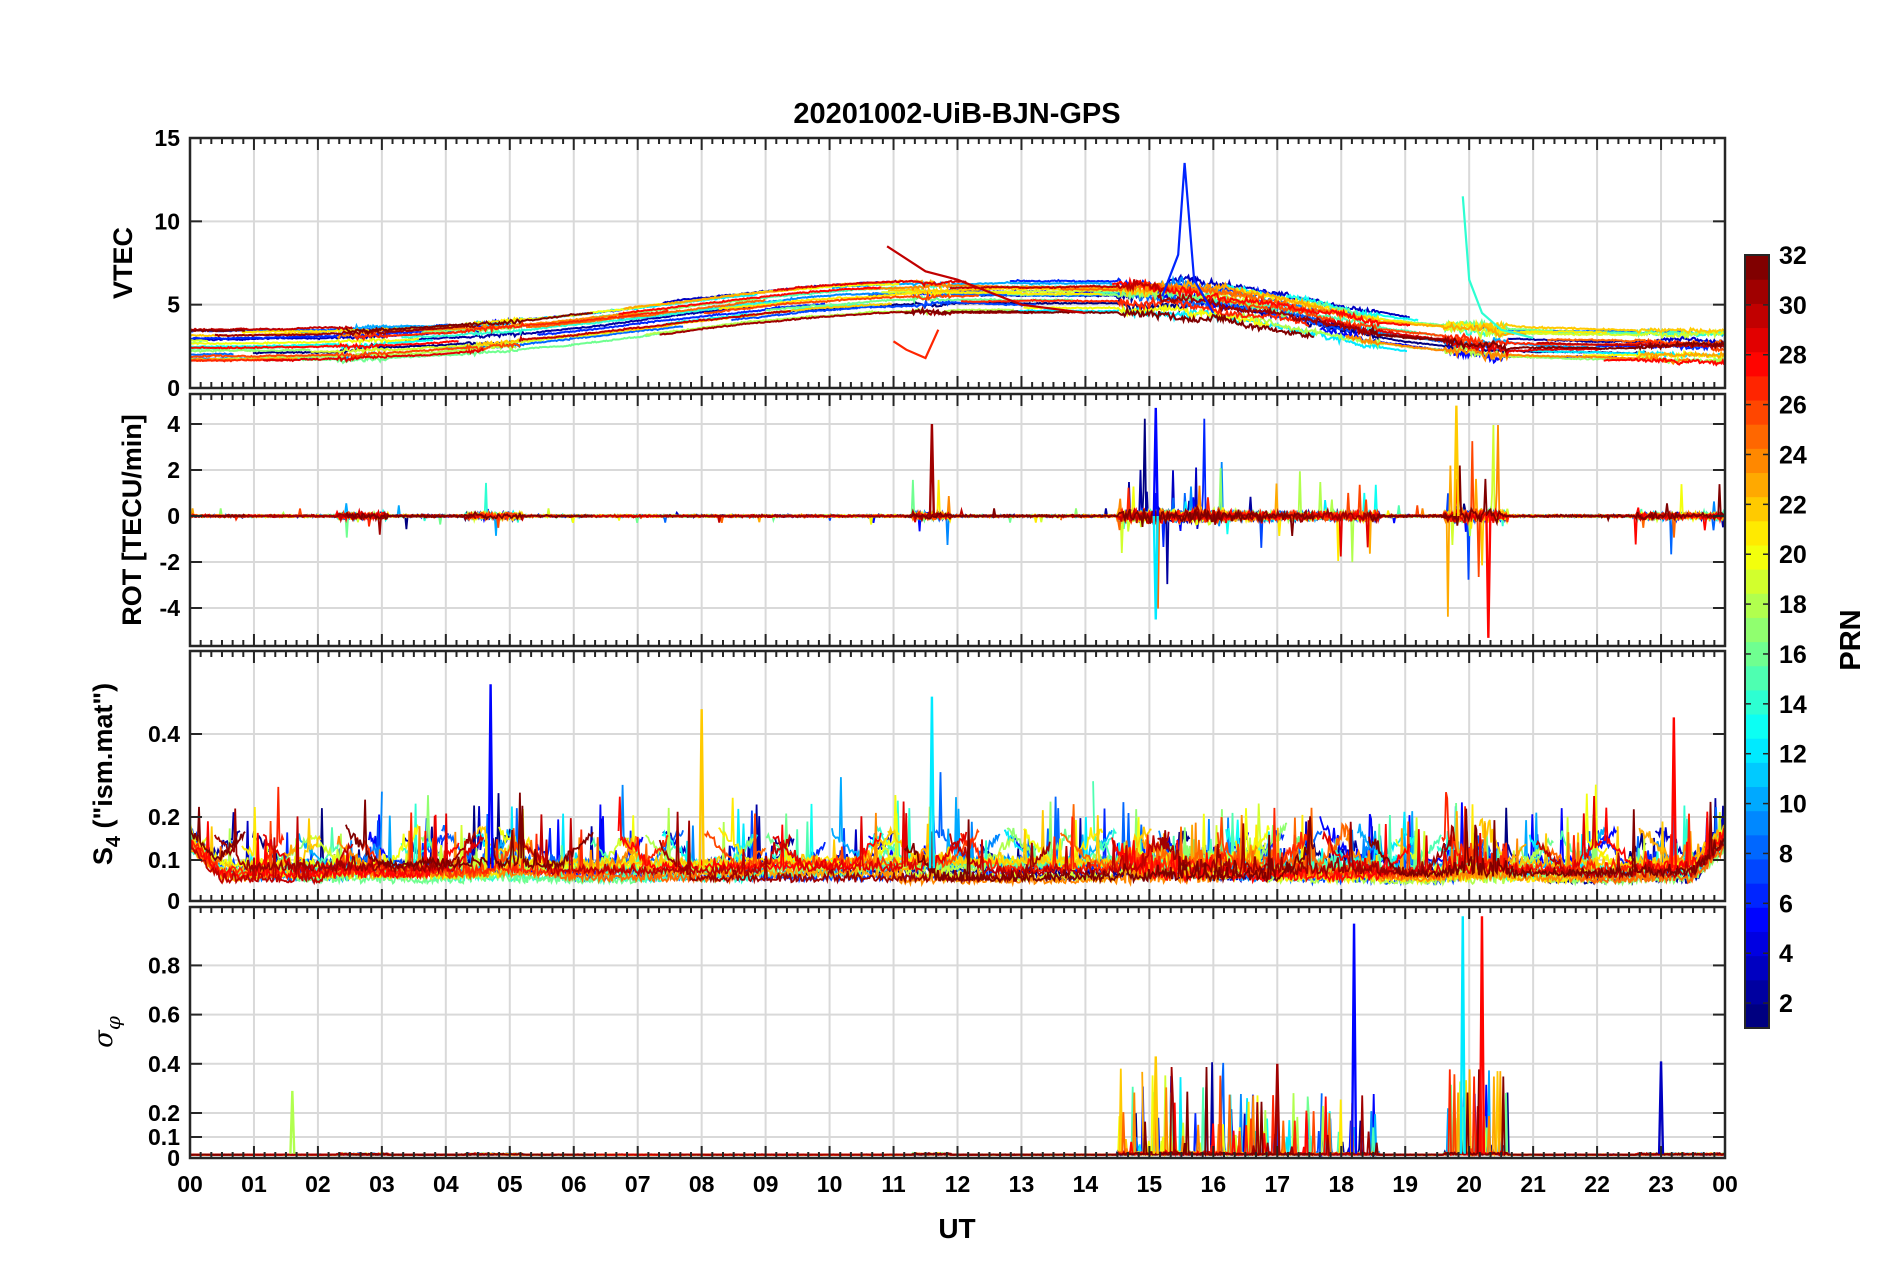 This screenshot has height=1272, width=1902. Describe the element at coordinates (638, 1184) in the screenshot. I see `xtick-label: 07` at that location.